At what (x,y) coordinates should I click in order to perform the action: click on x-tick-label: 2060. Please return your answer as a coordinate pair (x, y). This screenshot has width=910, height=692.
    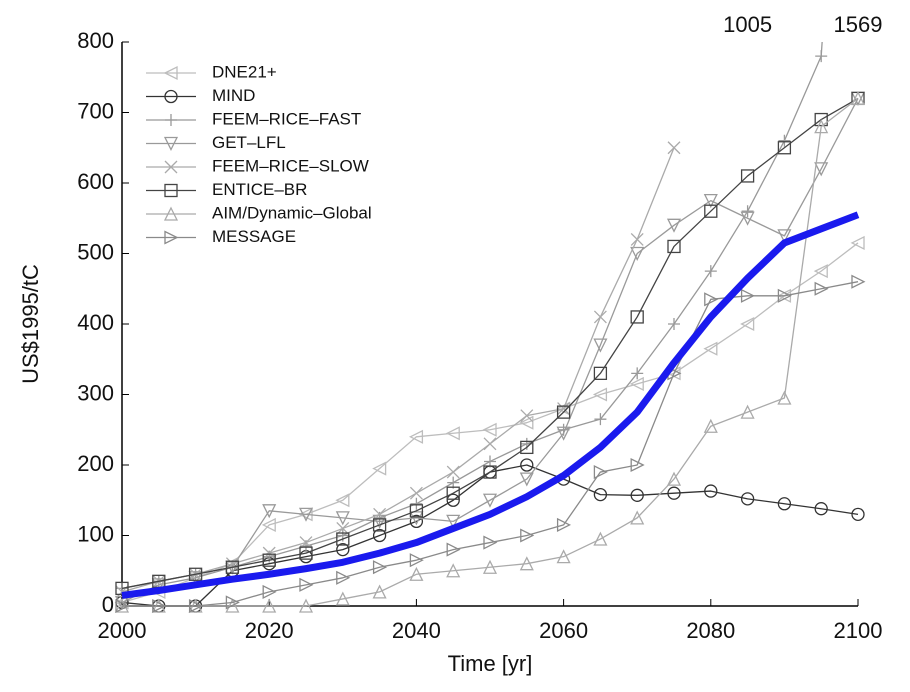
    Looking at the image, I should click on (563, 630).